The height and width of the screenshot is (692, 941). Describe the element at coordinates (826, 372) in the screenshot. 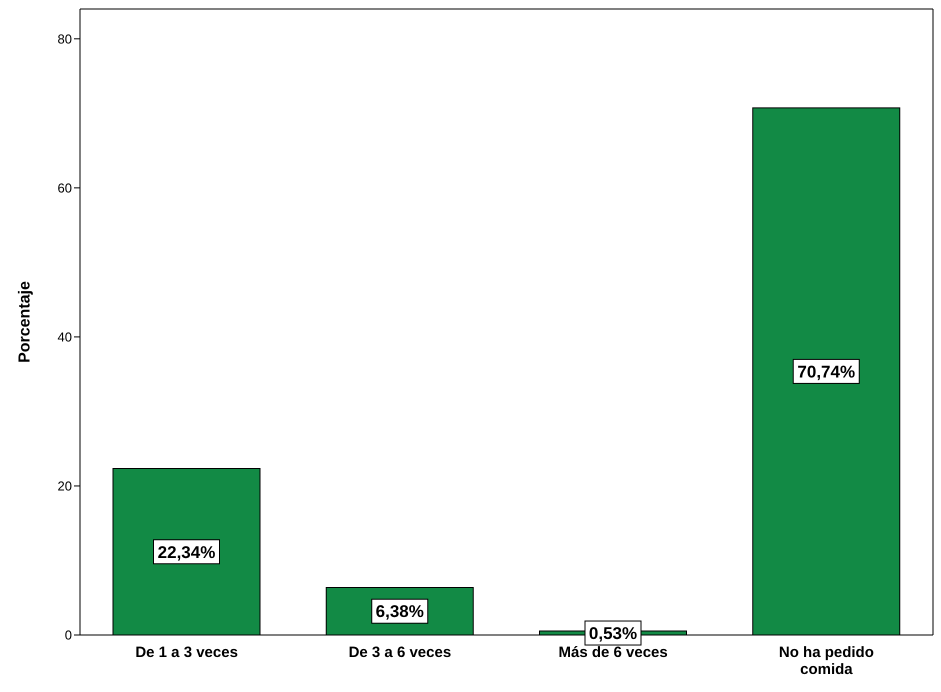

I see `data-label: 70,74%` at that location.